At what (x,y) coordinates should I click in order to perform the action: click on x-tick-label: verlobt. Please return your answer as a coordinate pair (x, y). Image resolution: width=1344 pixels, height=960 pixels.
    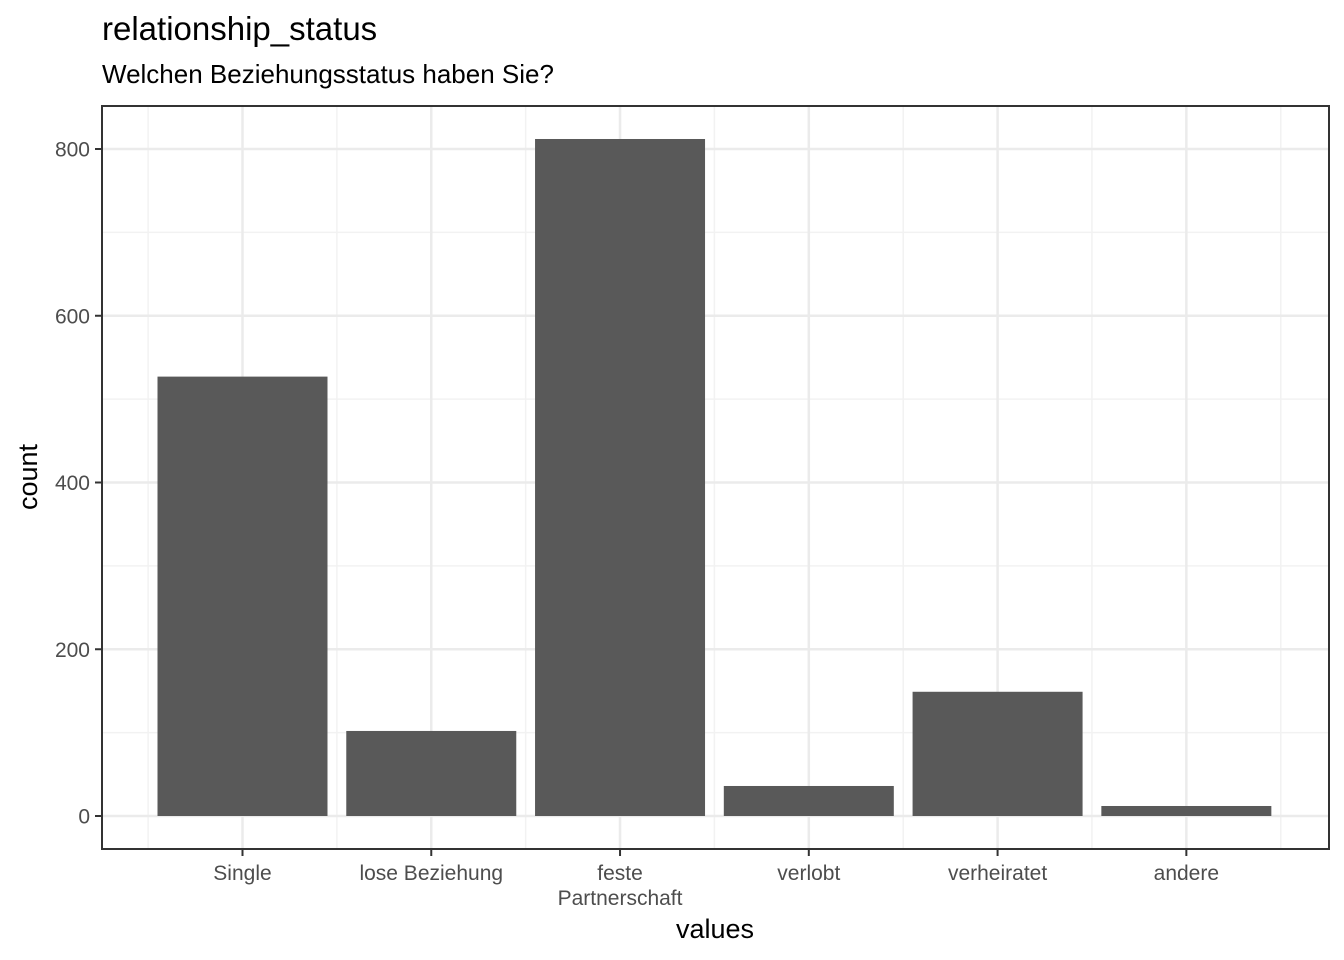
    Looking at the image, I should click on (808, 873).